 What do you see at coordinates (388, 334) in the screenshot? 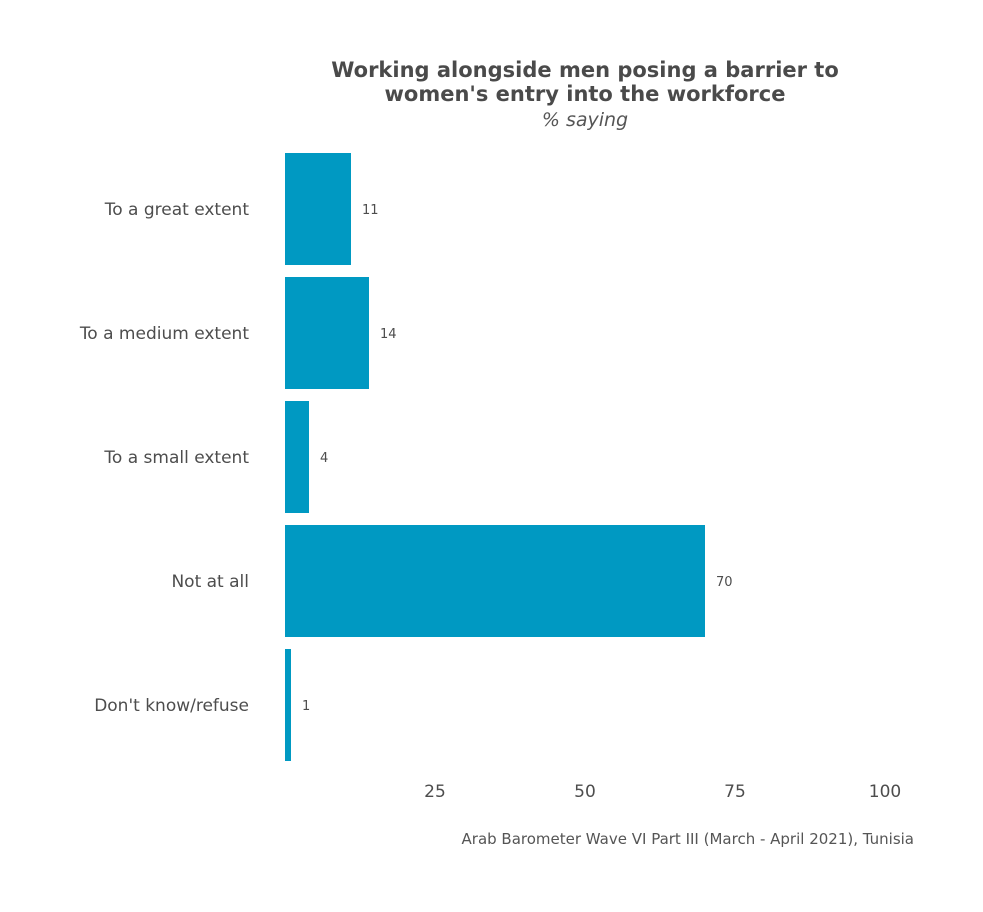
I see `value-label-1: 14` at bounding box center [388, 334].